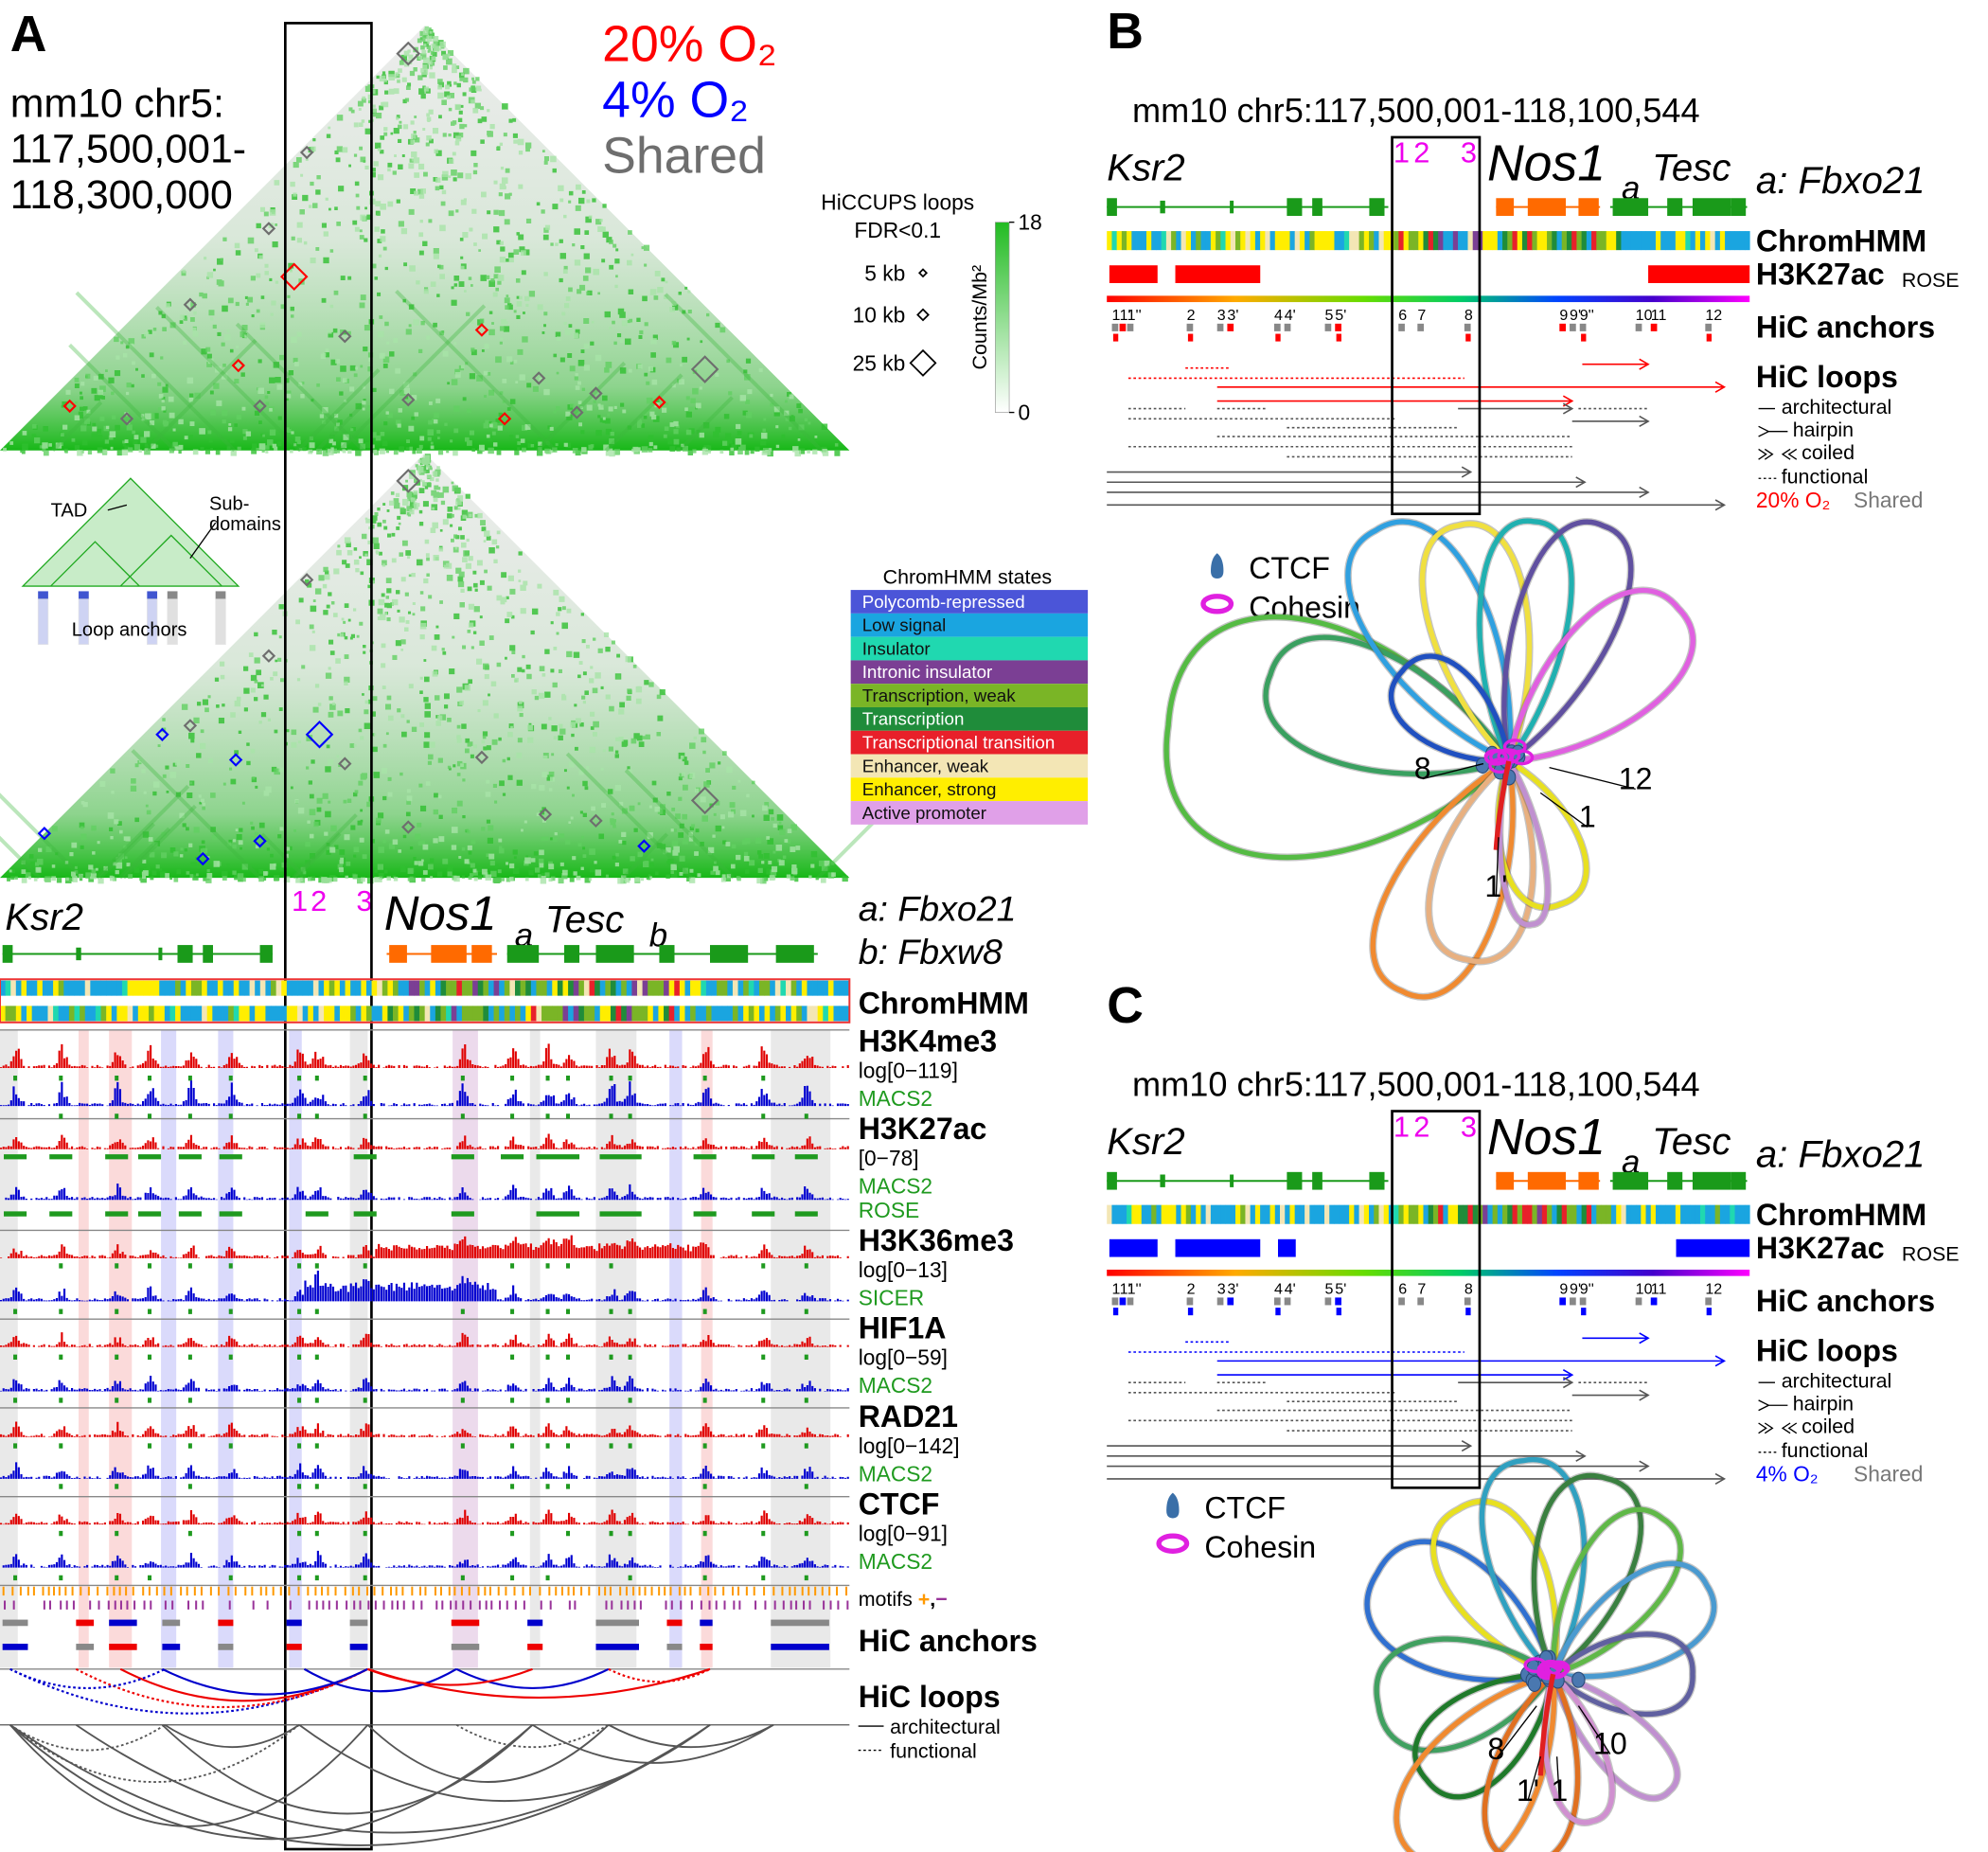 This screenshot has width=1988, height=1852. Describe the element at coordinates (450, 1677) in the screenshot. I see `loop-arc` at that location.